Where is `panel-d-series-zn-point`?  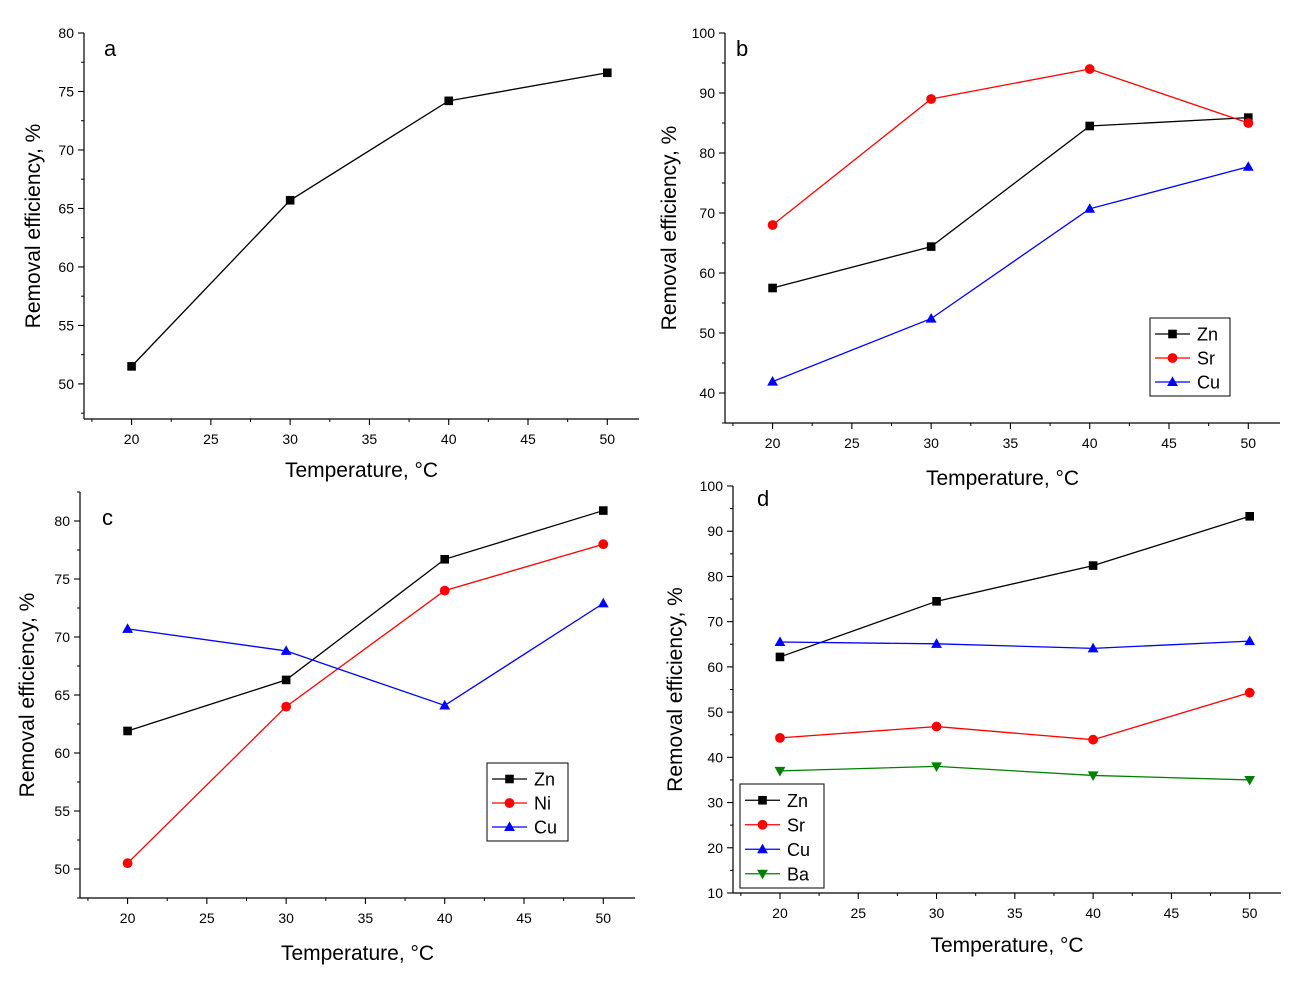
panel-d-series-zn-point is located at coordinates (936, 601).